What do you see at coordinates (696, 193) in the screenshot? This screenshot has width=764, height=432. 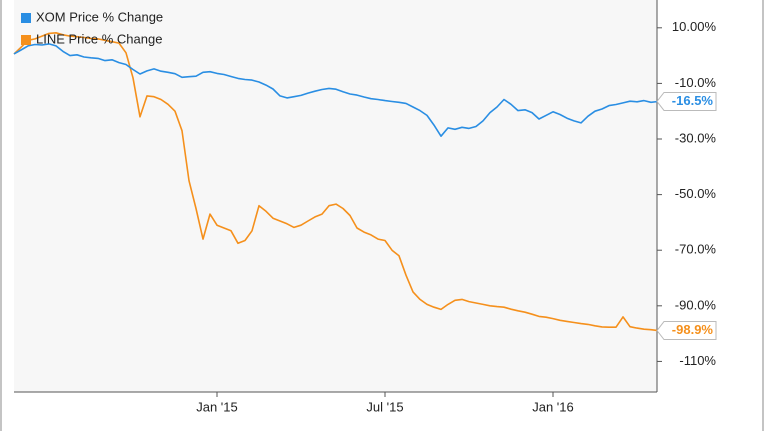 I see `y-tick-label: -50.0%` at bounding box center [696, 193].